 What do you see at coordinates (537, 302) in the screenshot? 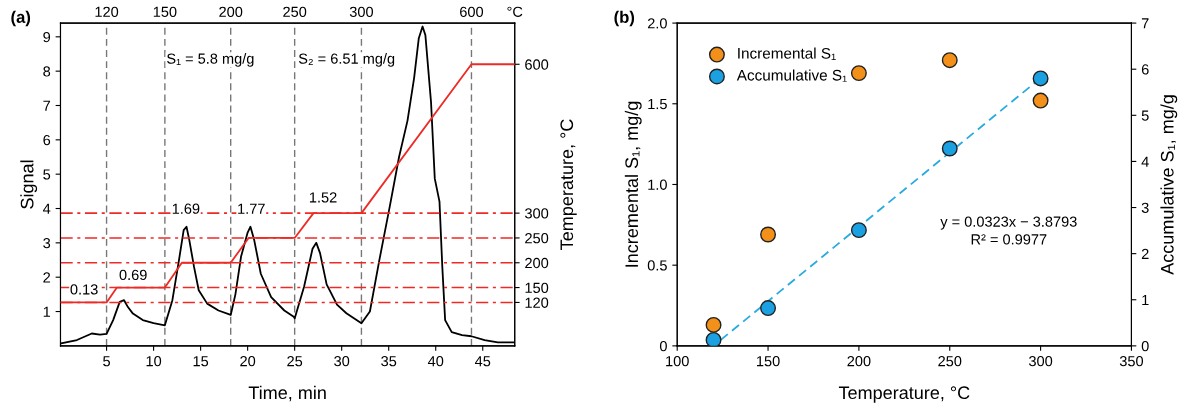
I see `y2-tick-label: 120` at bounding box center [537, 302].